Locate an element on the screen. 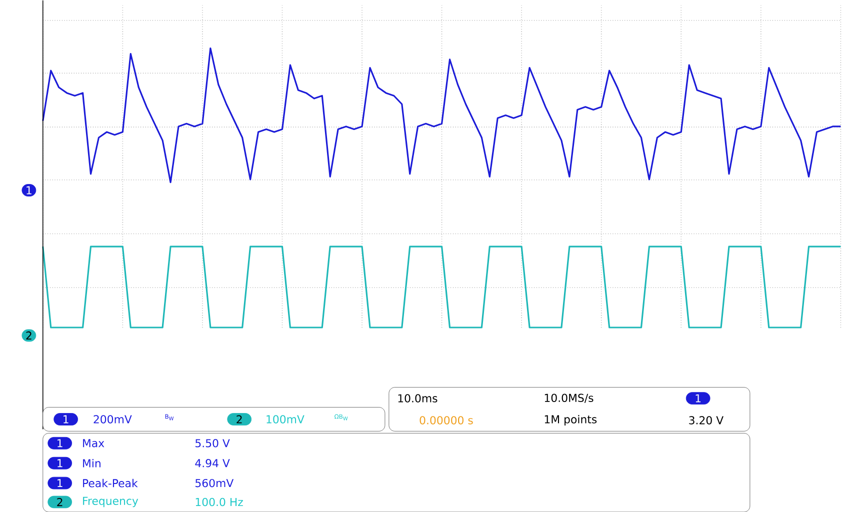 The image size is (844, 512). text: Peak-Peak is located at coordinates (110, 483).